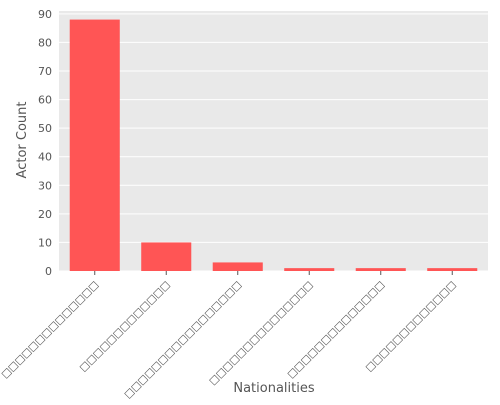 This screenshot has height=405, width=500. What do you see at coordinates (45, 71) in the screenshot?
I see `y-tick-label: 70` at bounding box center [45, 71].